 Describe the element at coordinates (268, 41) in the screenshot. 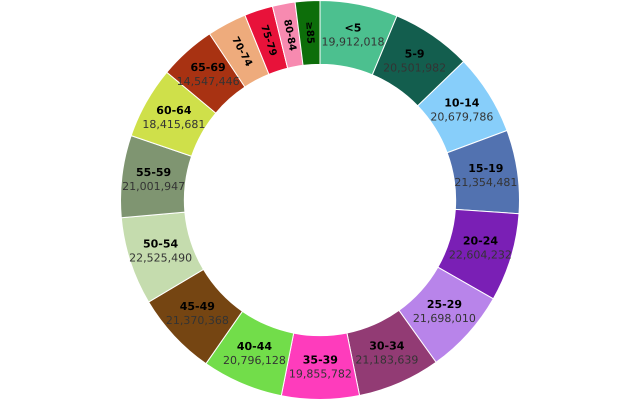

I see `slice-label: 75-79` at that location.